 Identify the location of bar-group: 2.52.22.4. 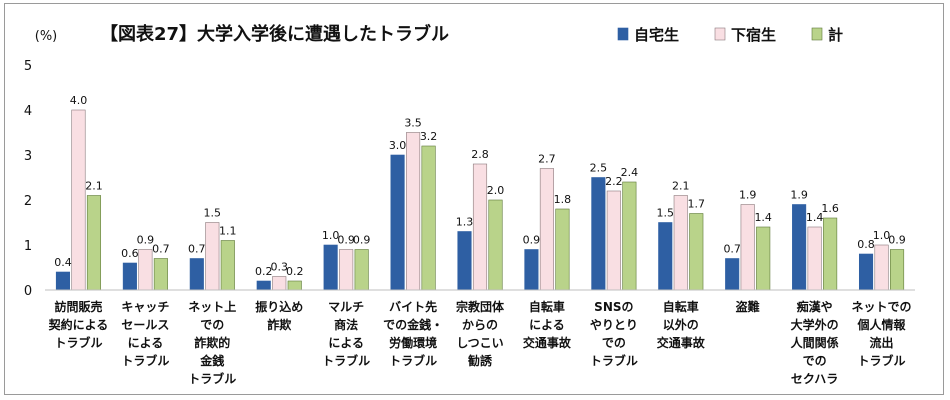
(614, 226).